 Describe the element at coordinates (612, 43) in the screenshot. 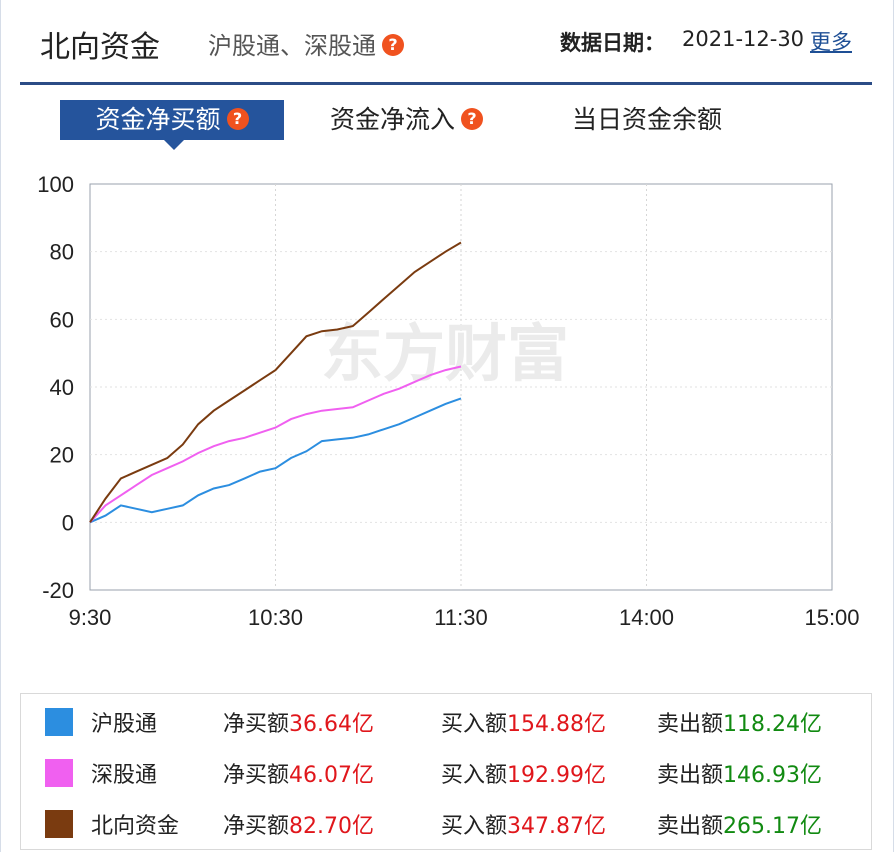

I see `date-label: 数据日期：` at that location.